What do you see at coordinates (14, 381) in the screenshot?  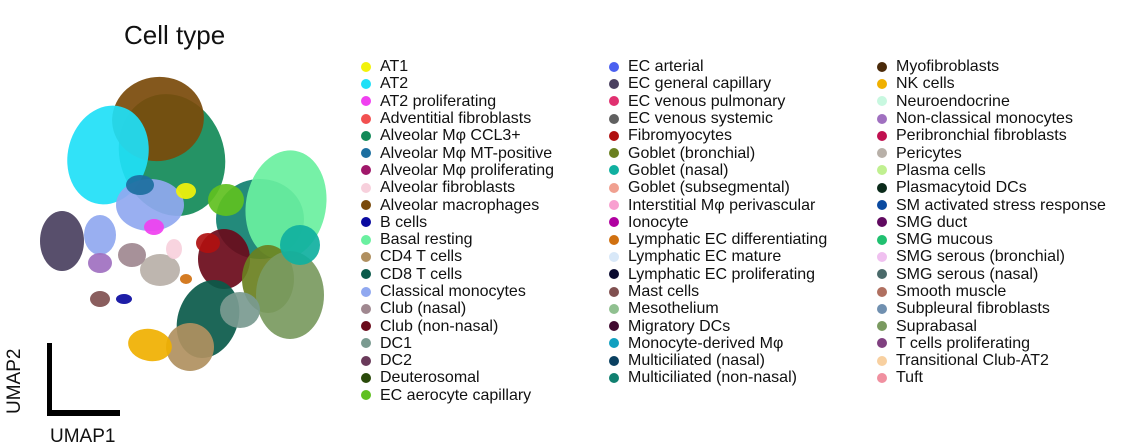 I see `y-axis-label: UMAP2` at bounding box center [14, 381].